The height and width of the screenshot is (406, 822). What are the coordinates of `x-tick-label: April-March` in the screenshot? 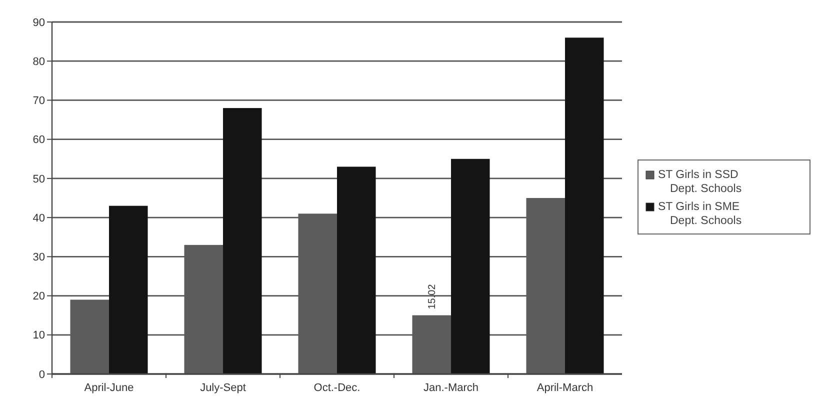 It's located at (565, 388).